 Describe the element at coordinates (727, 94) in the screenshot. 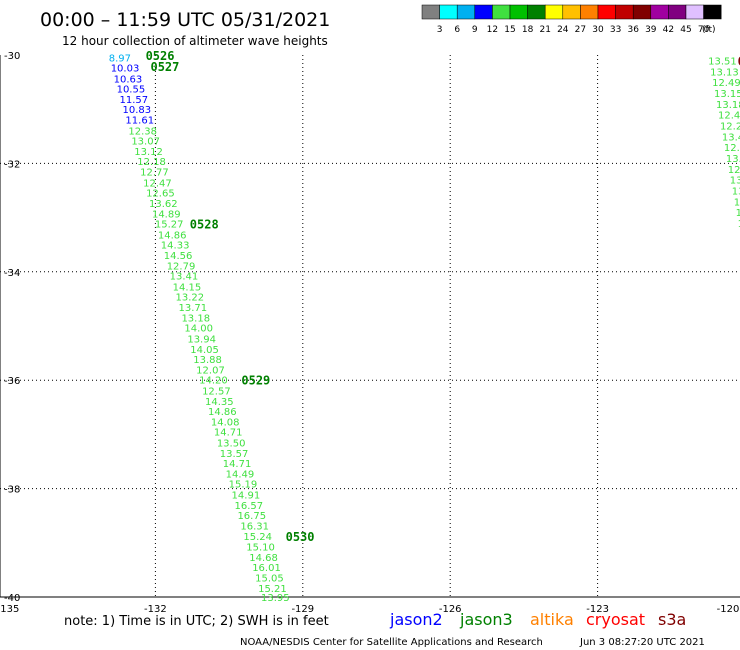

I see `wave-height-reading: 13.15` at that location.